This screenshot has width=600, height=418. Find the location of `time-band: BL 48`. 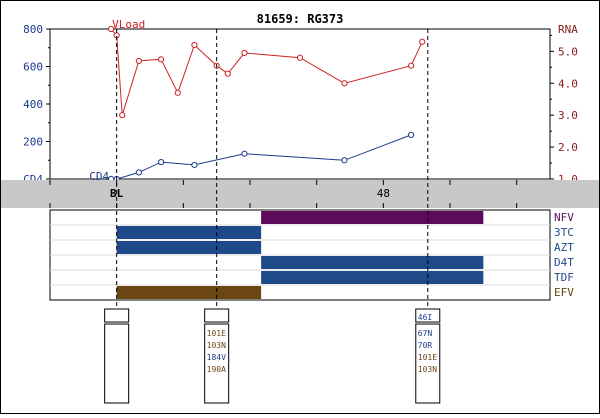

time-band: BL 48 is located at coordinates (300, 194).